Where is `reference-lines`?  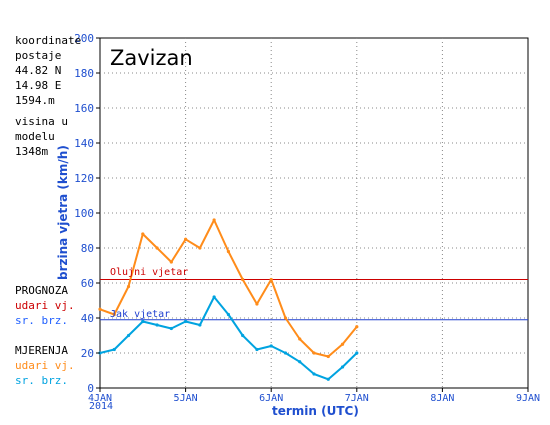
reference-lines is located at coordinates (314, 300).